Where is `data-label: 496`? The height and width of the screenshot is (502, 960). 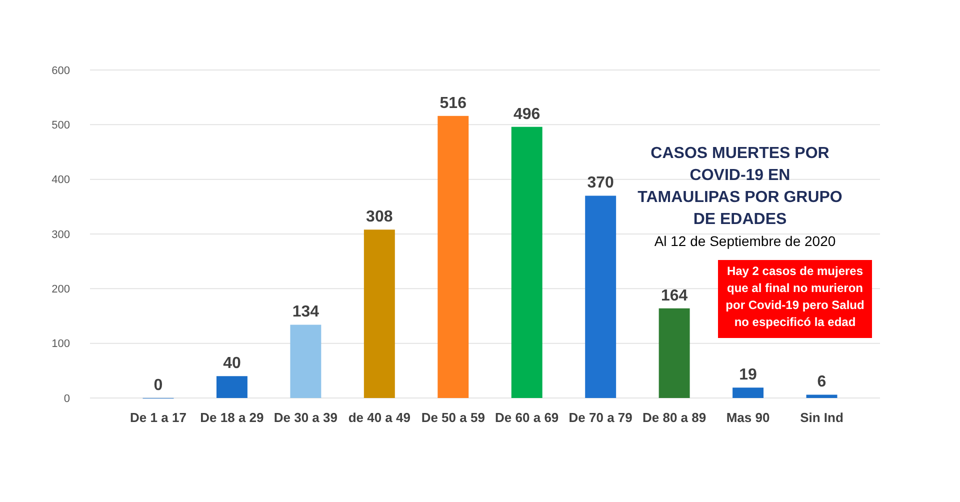 data-label: 496 is located at coordinates (527, 114).